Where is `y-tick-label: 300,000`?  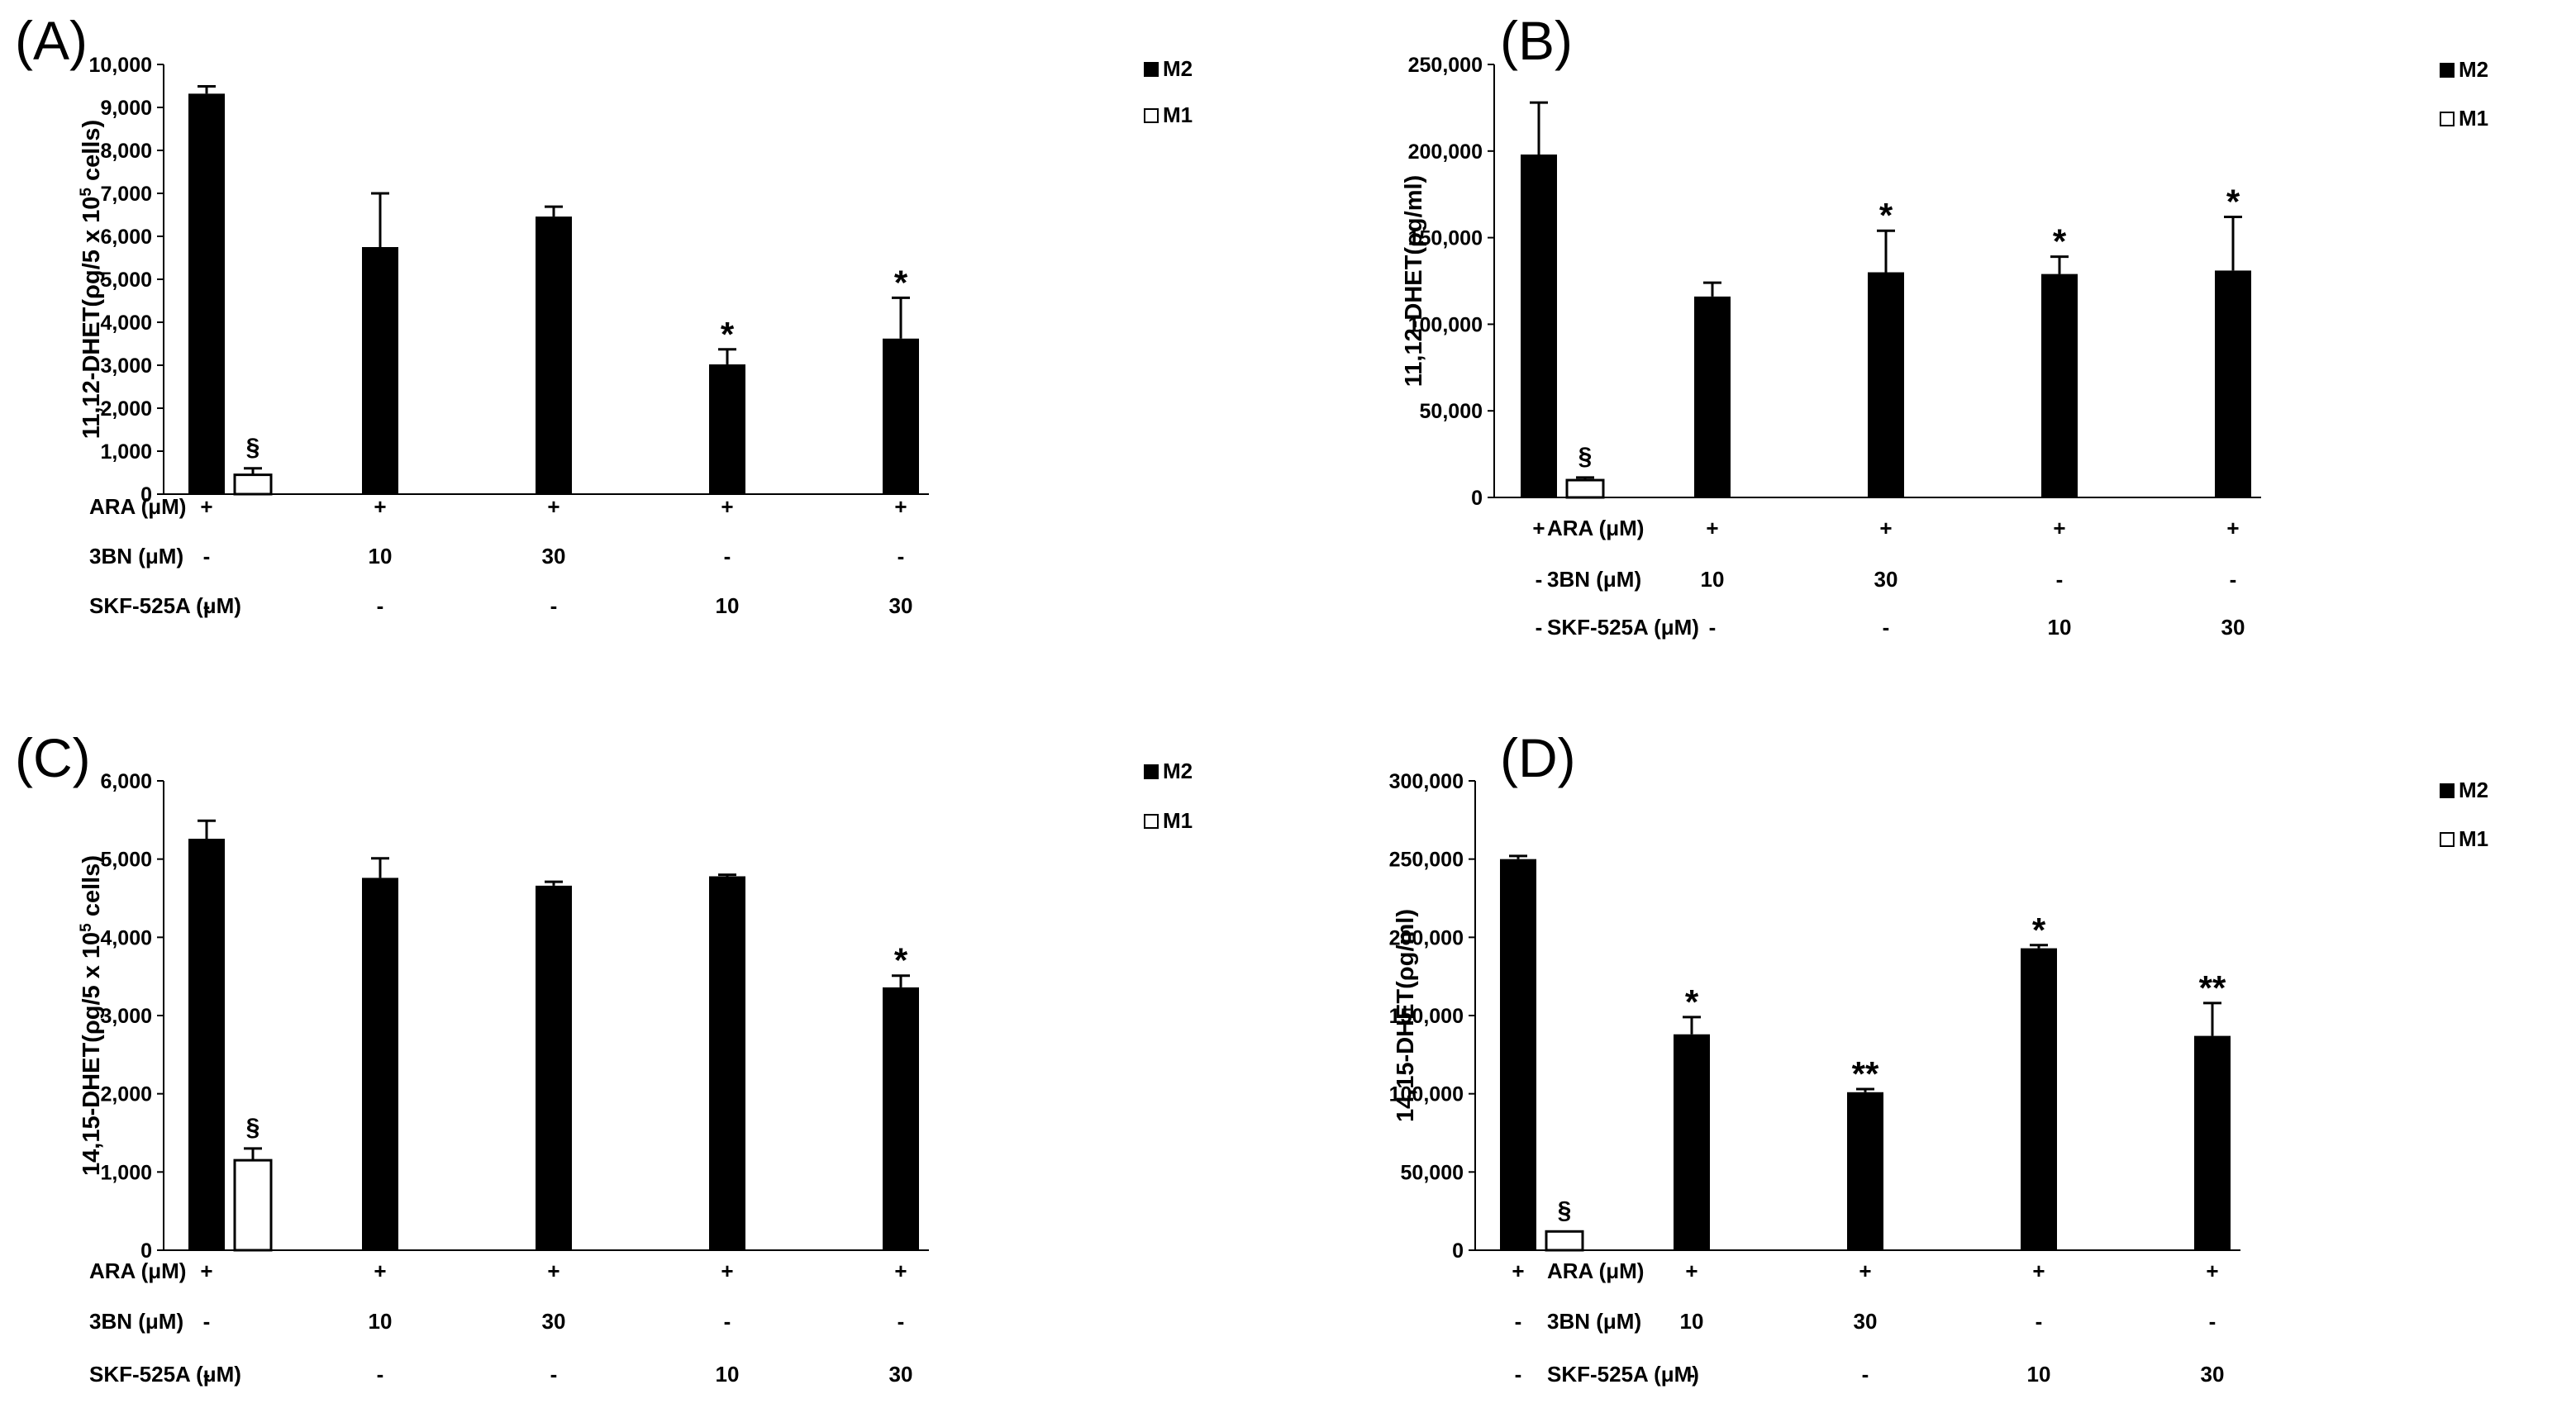 y-tick-label: 300,000 is located at coordinates (1427, 781).